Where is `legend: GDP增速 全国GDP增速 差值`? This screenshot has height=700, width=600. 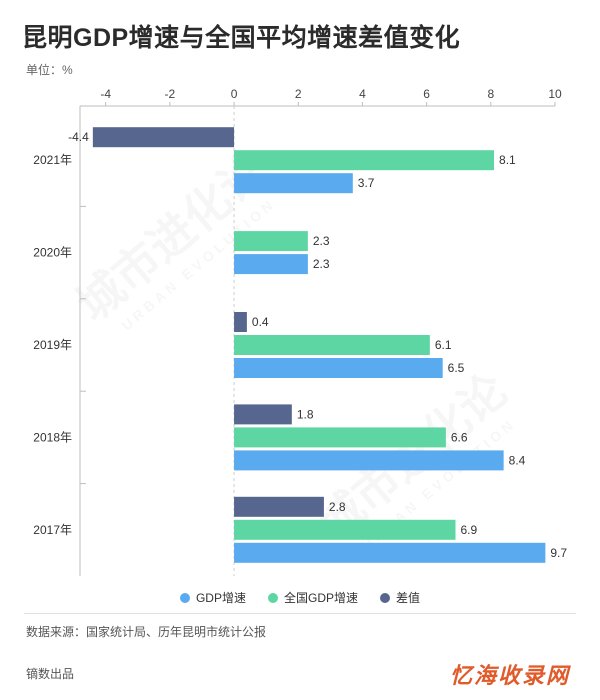
legend: GDP增速 全国GDP增速 差值 is located at coordinates (300, 597).